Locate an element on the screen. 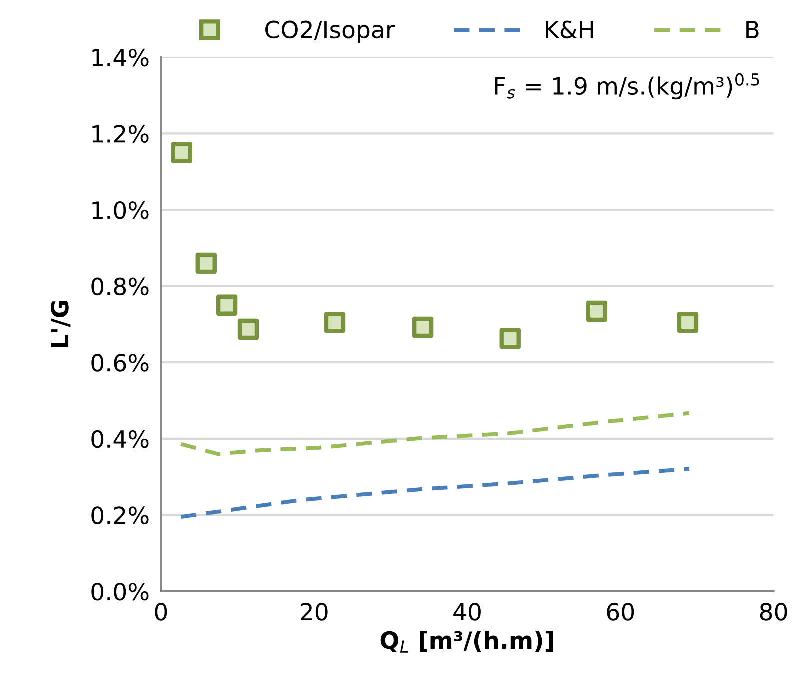 Image resolution: width=806 pixels, height=700 pixels. x-tick-label: 0 is located at coordinates (161, 612).